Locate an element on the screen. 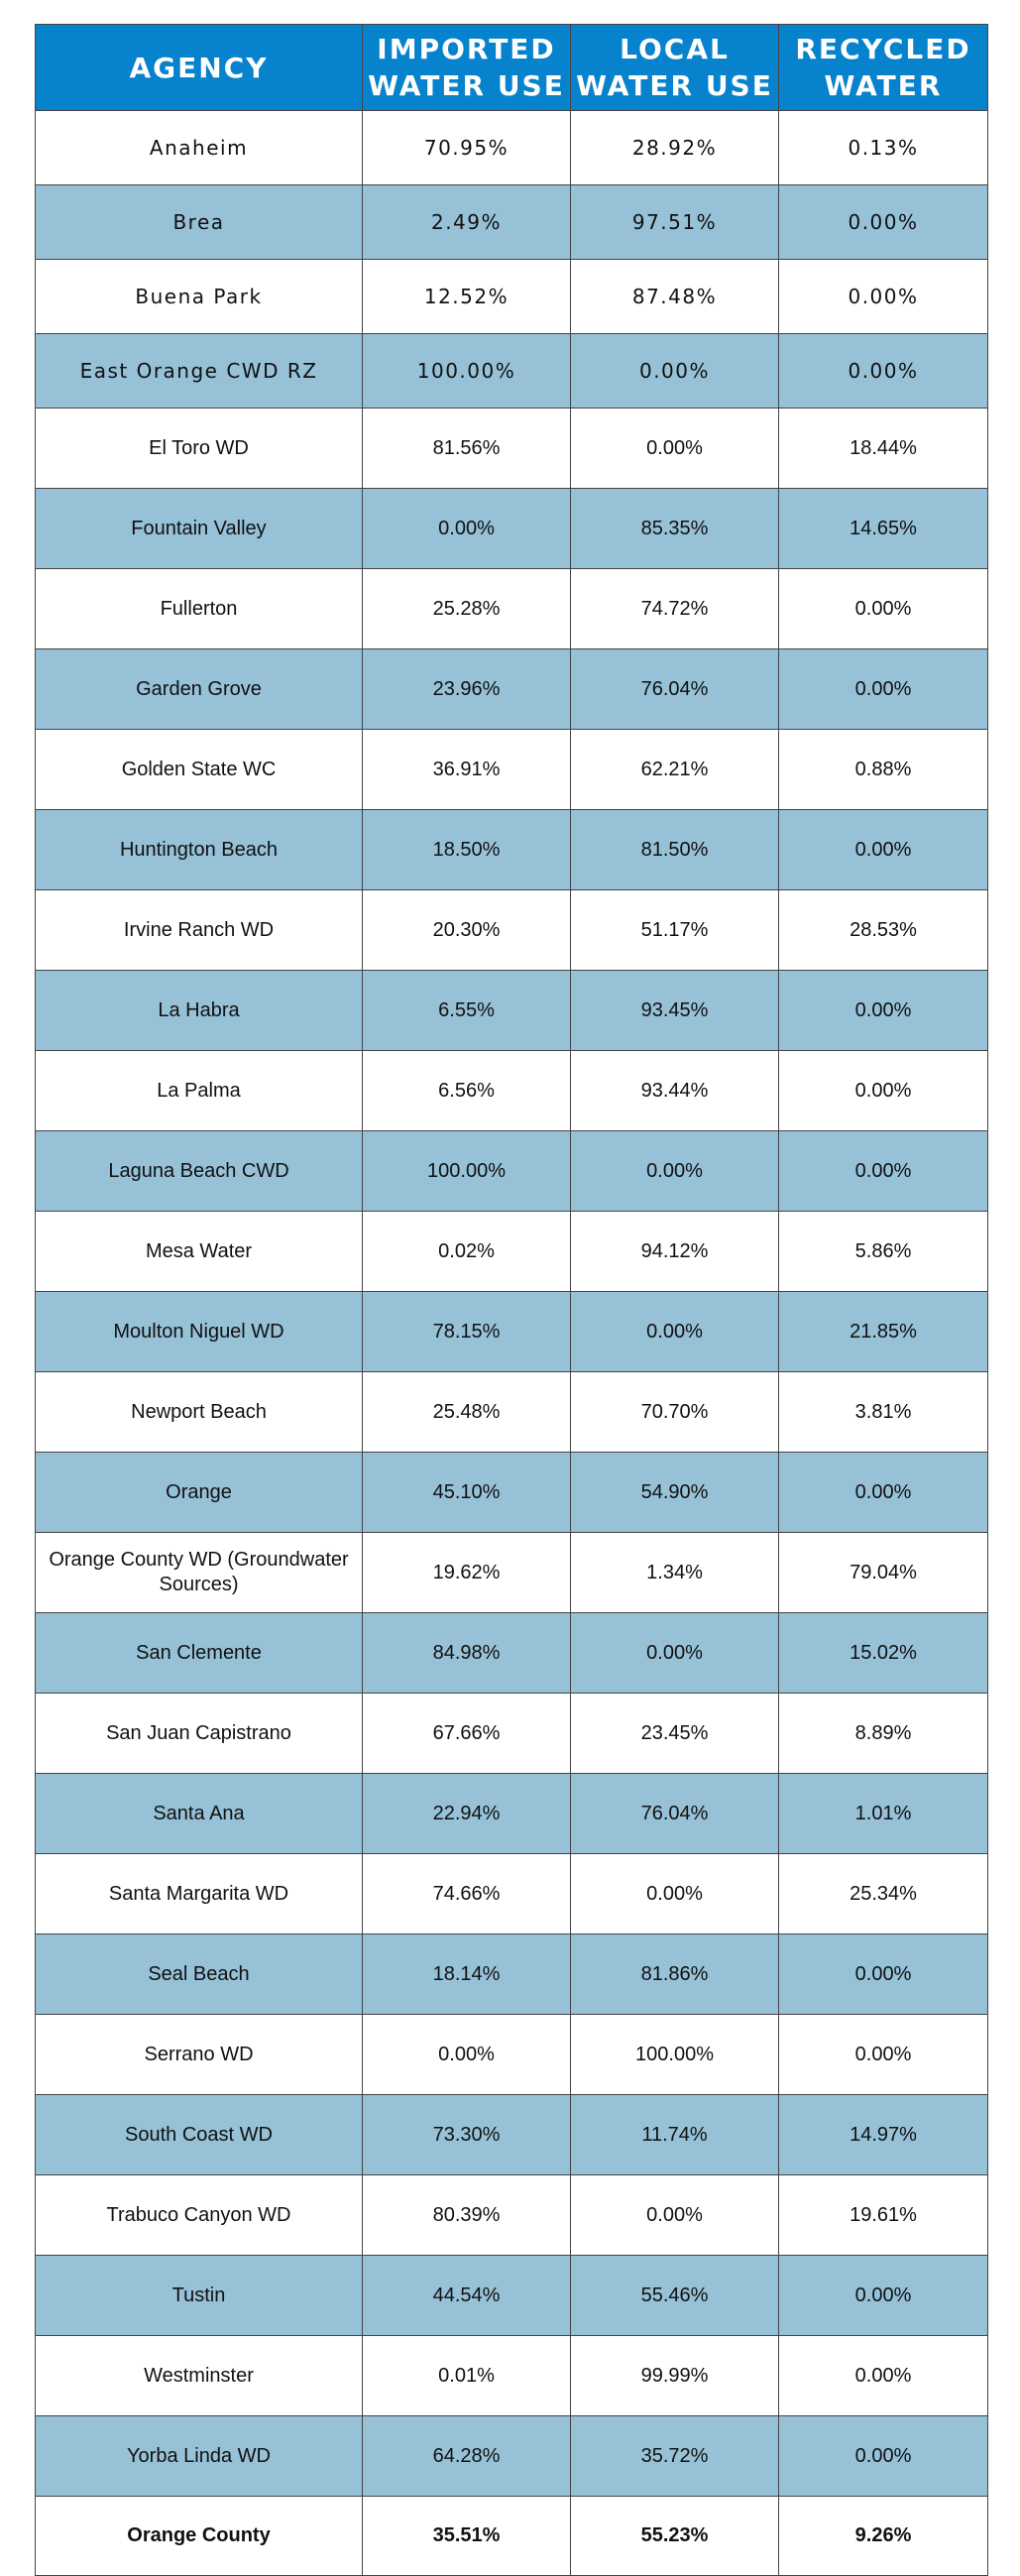  total-agency-cell: Orange County is located at coordinates (199, 2536).